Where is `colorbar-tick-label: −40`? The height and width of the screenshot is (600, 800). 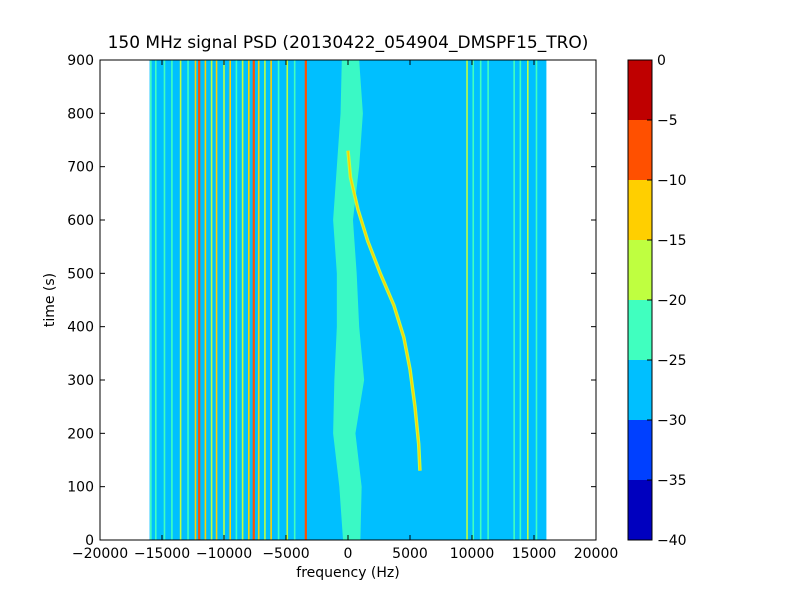 colorbar-tick-label: −40 is located at coordinates (672, 541).